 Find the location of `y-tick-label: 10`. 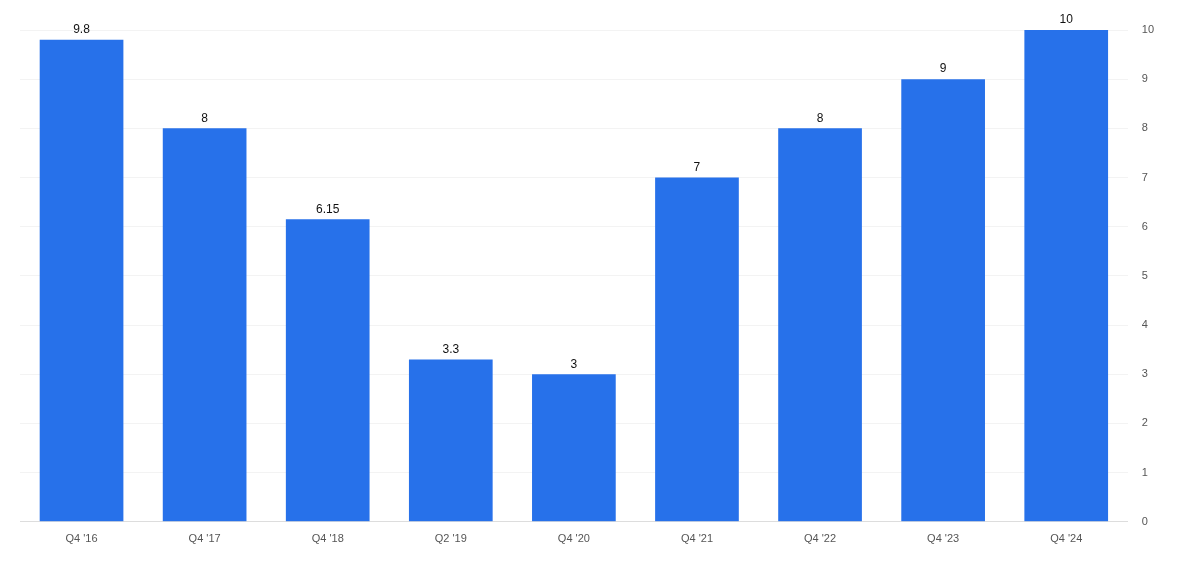

y-tick-label: 10 is located at coordinates (1148, 29).